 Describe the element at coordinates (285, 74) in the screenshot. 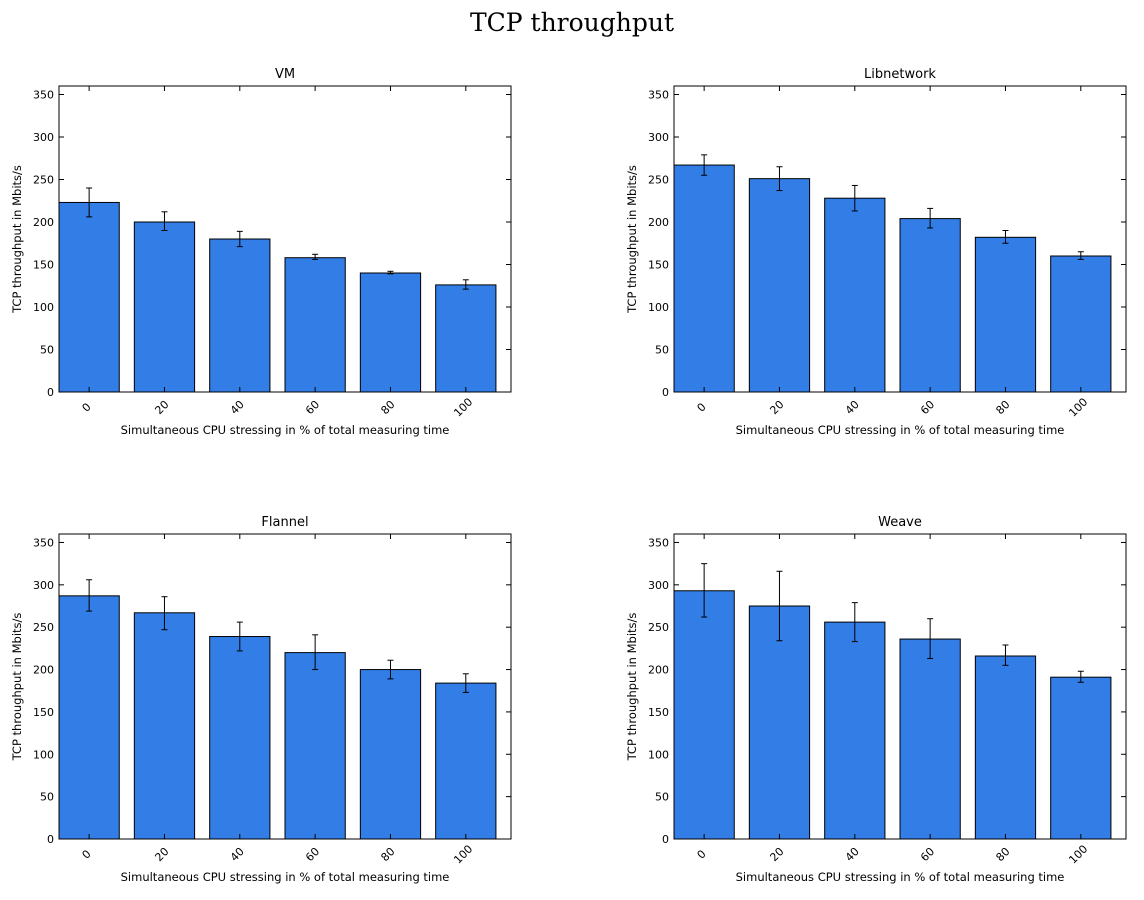

I see `chart-title: VM` at that location.